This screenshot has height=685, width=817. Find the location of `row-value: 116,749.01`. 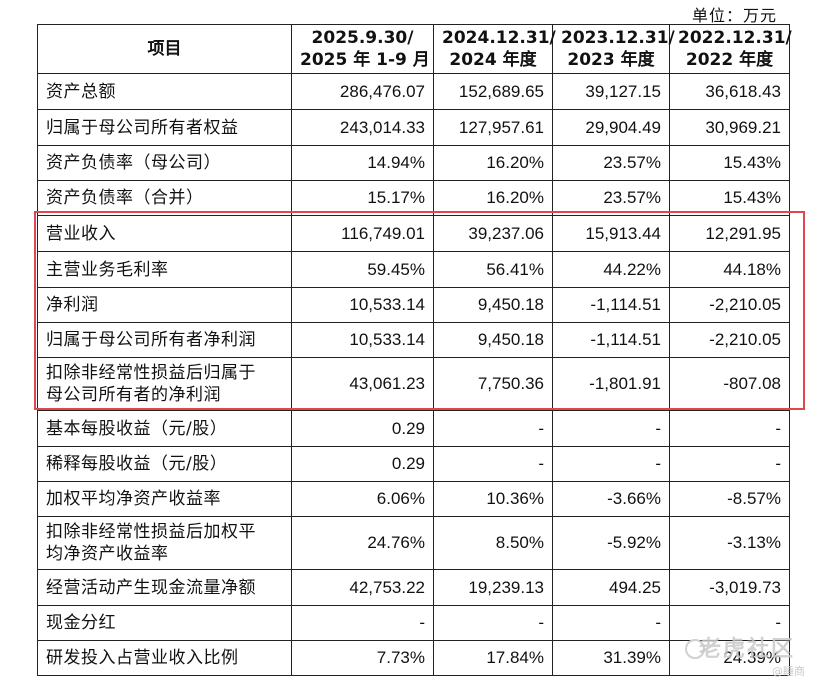

row-value: 116,749.01 is located at coordinates (362, 233).